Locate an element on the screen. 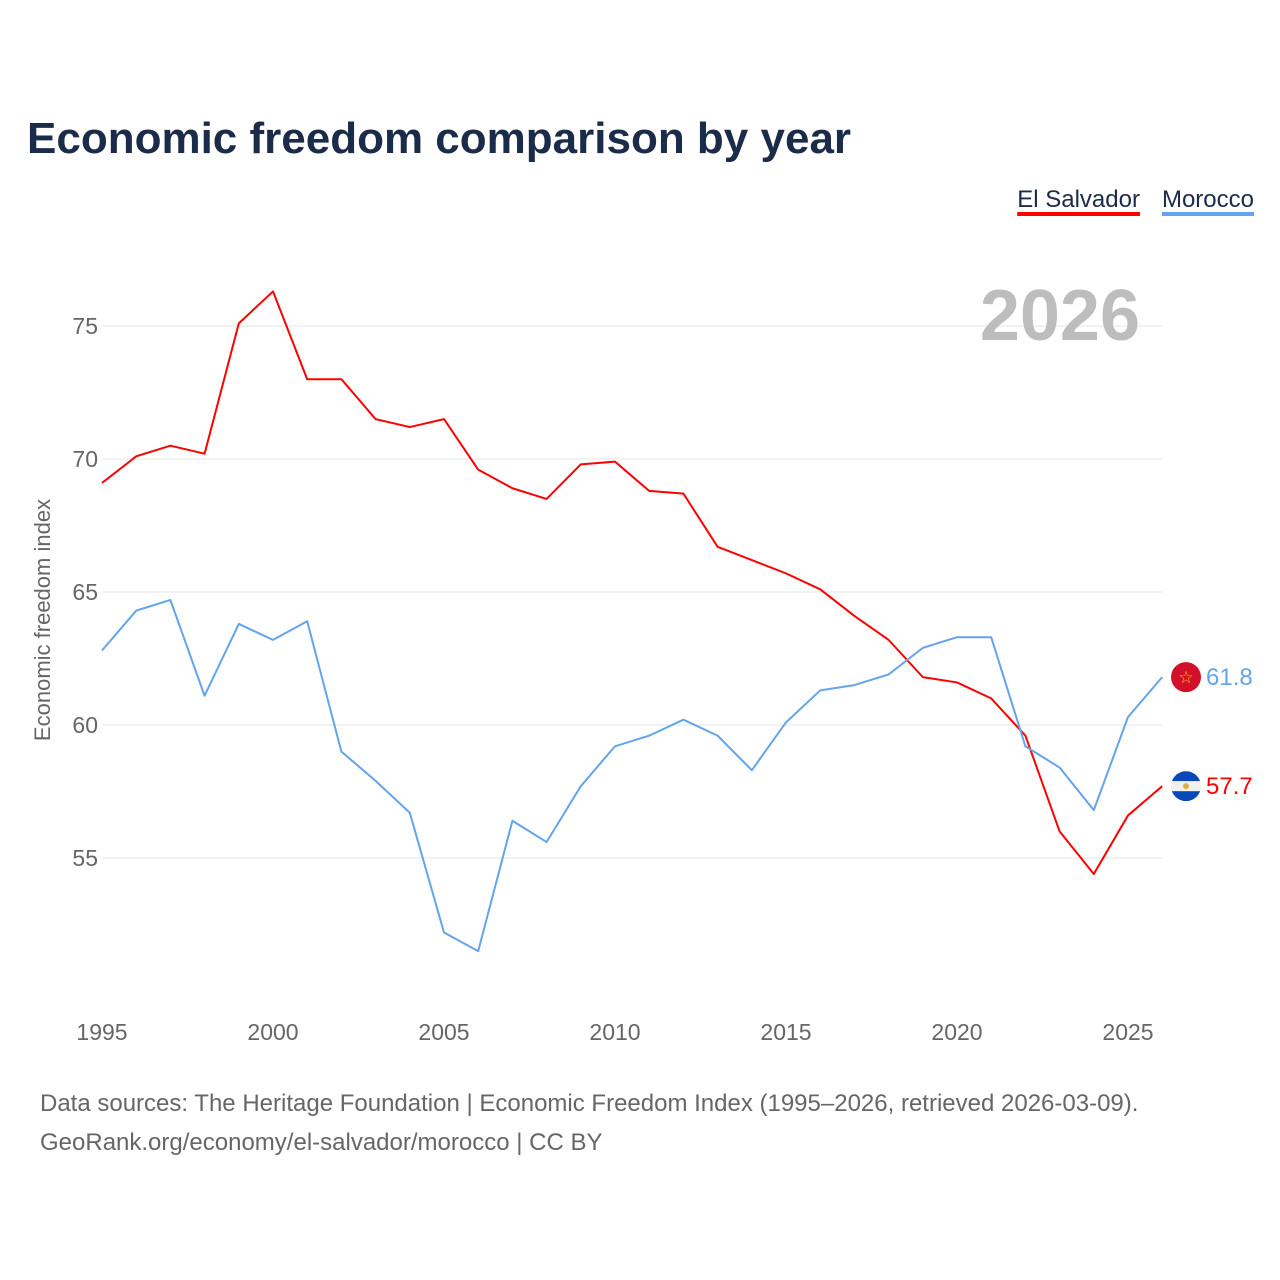  y-tick-label: 70 is located at coordinates (85, 459).